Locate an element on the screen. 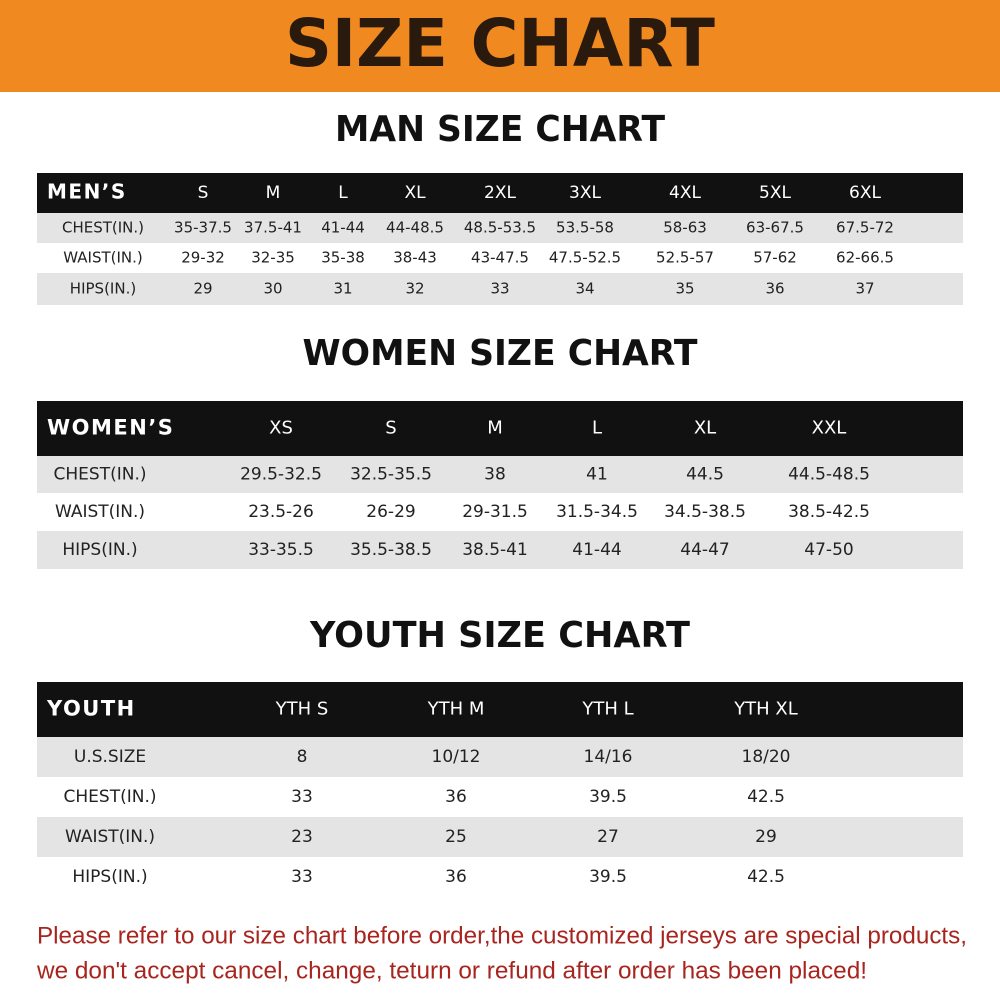 The height and width of the screenshot is (1000, 1000). table-header-cell: YTH XL is located at coordinates (765, 709).